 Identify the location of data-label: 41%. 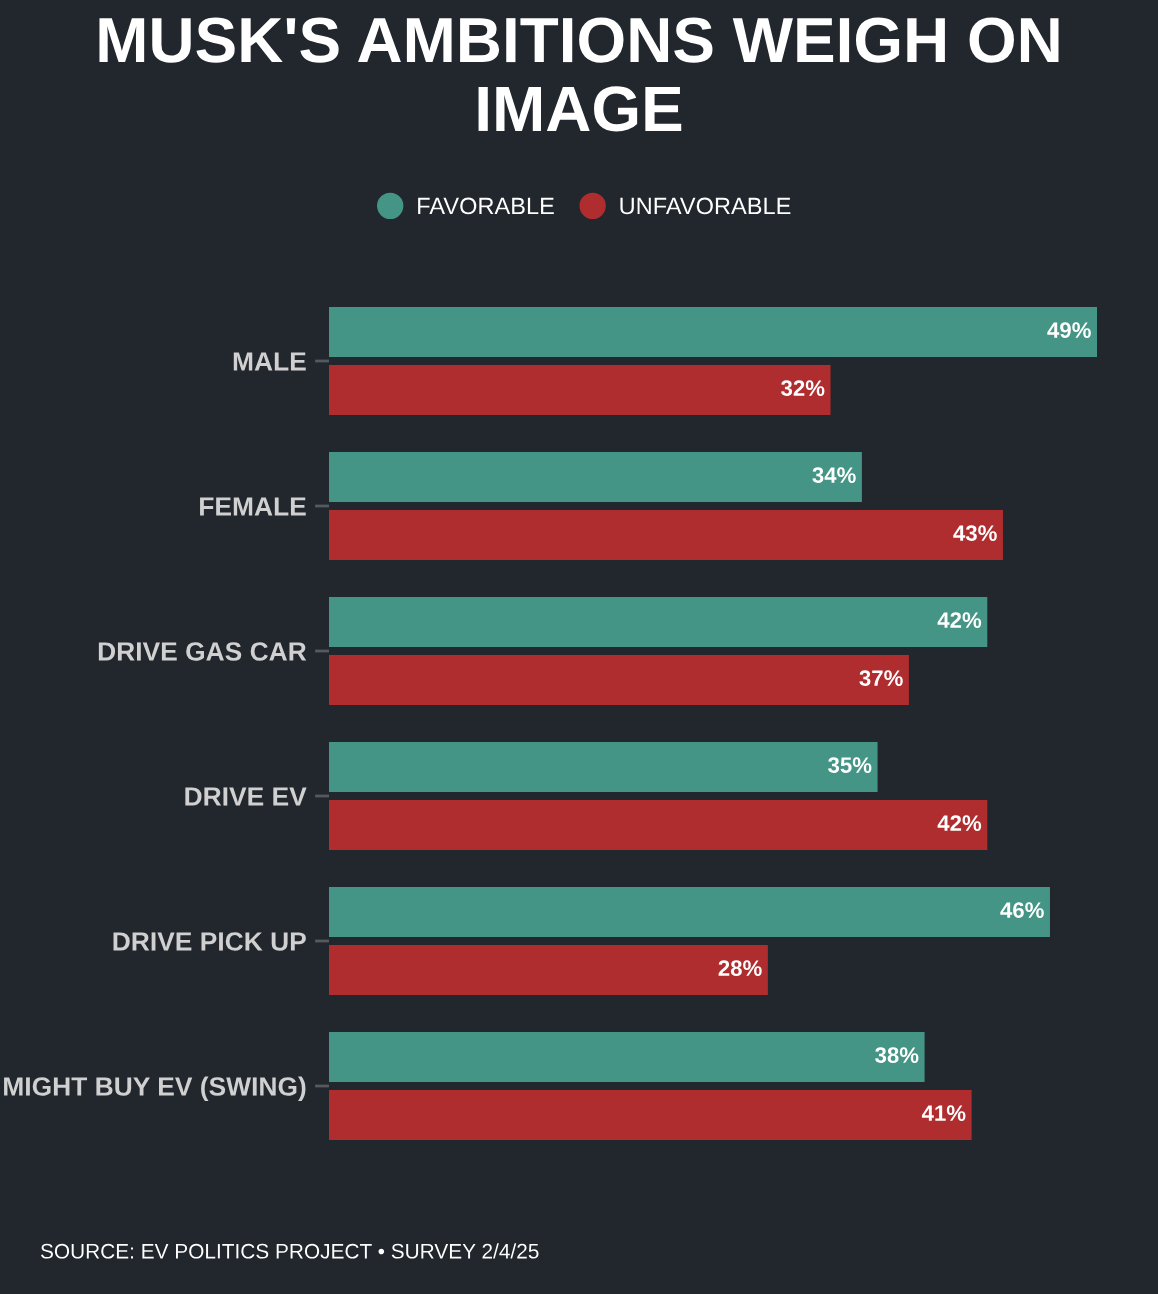
(943, 1113).